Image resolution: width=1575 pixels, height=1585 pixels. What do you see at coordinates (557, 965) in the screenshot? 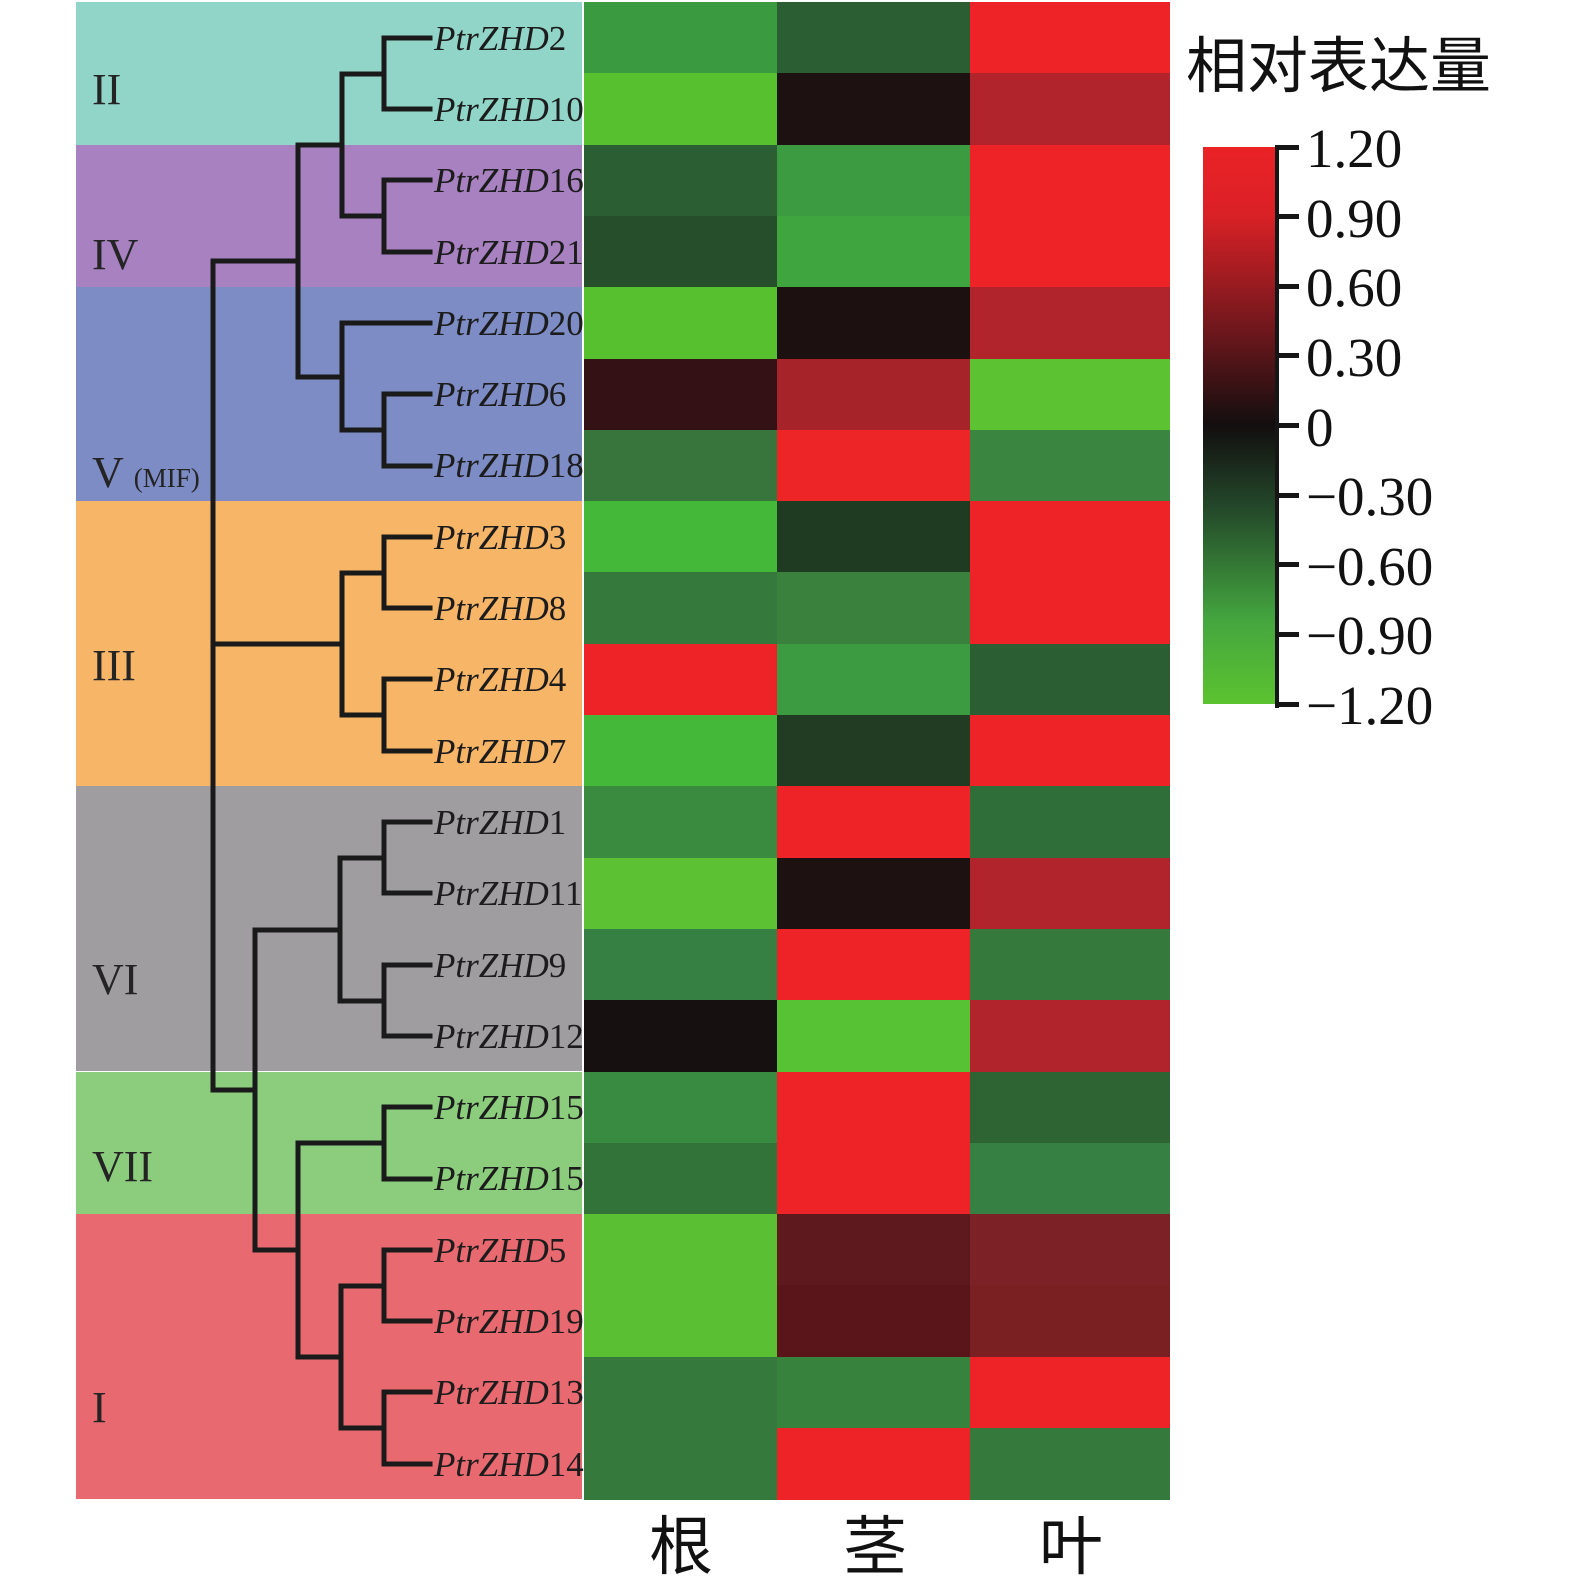
I see `gene-number: 9` at bounding box center [557, 965].